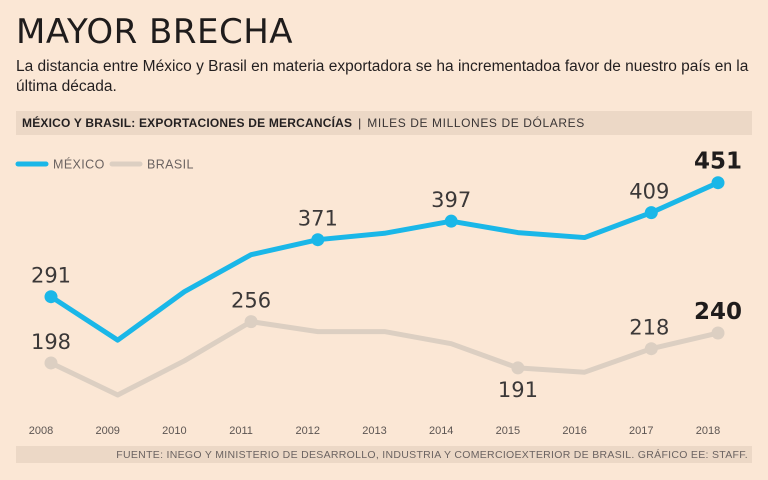 This screenshot has height=480, width=768. Describe the element at coordinates (508, 431) in the screenshot. I see `x-tick-label: 2015` at that location.